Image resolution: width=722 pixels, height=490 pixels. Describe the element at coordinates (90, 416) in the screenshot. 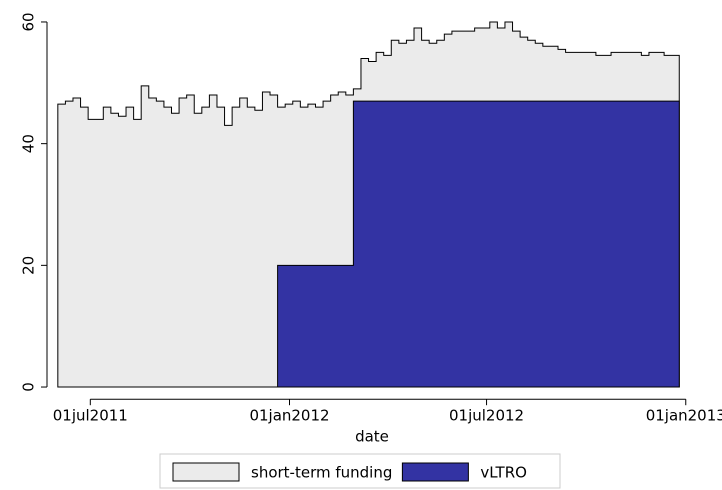

I see `x-tick-label: 01jul2011` at that location.